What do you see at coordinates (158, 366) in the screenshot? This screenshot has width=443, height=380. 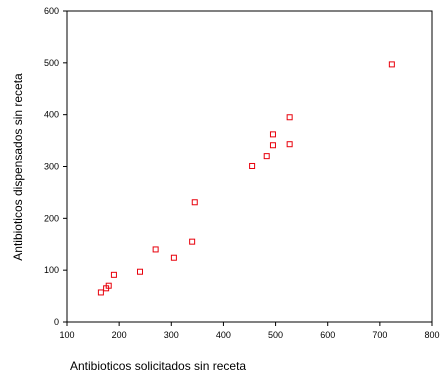 I see `x-axis-label: Antibioticos solicitados sin receta` at bounding box center [158, 366].